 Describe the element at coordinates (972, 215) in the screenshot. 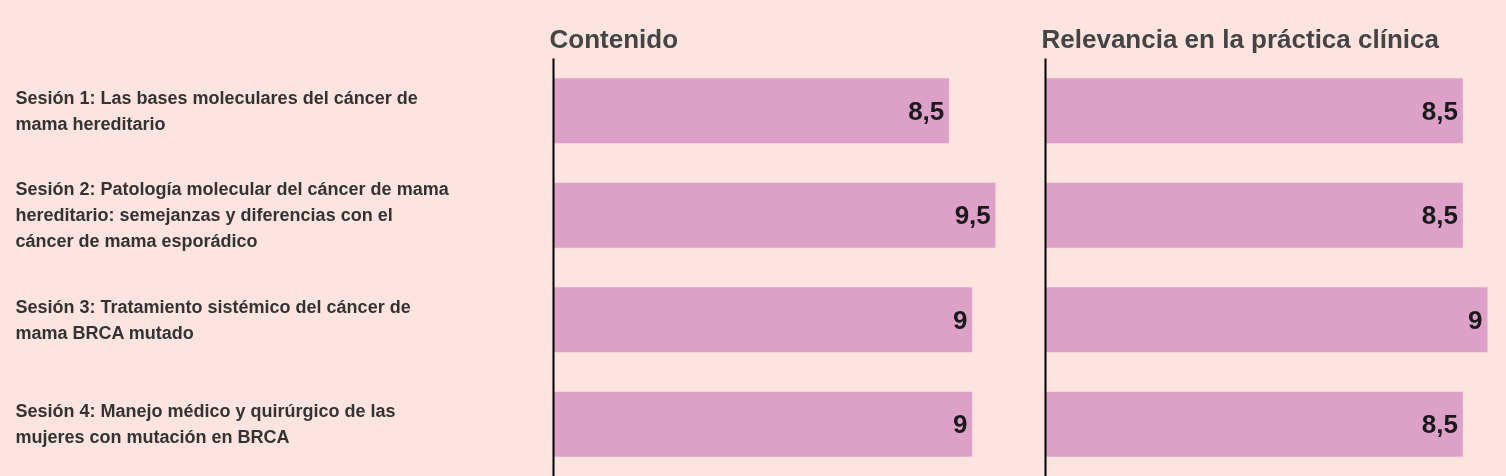

I see `data-label: 9,5` at that location.